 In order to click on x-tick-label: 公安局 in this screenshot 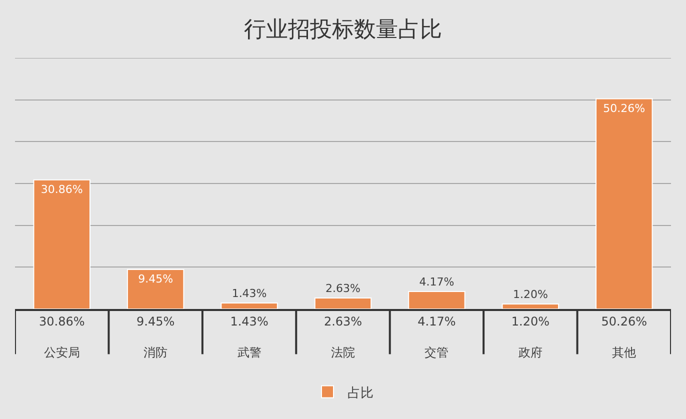, I will do `click(62, 353)`.